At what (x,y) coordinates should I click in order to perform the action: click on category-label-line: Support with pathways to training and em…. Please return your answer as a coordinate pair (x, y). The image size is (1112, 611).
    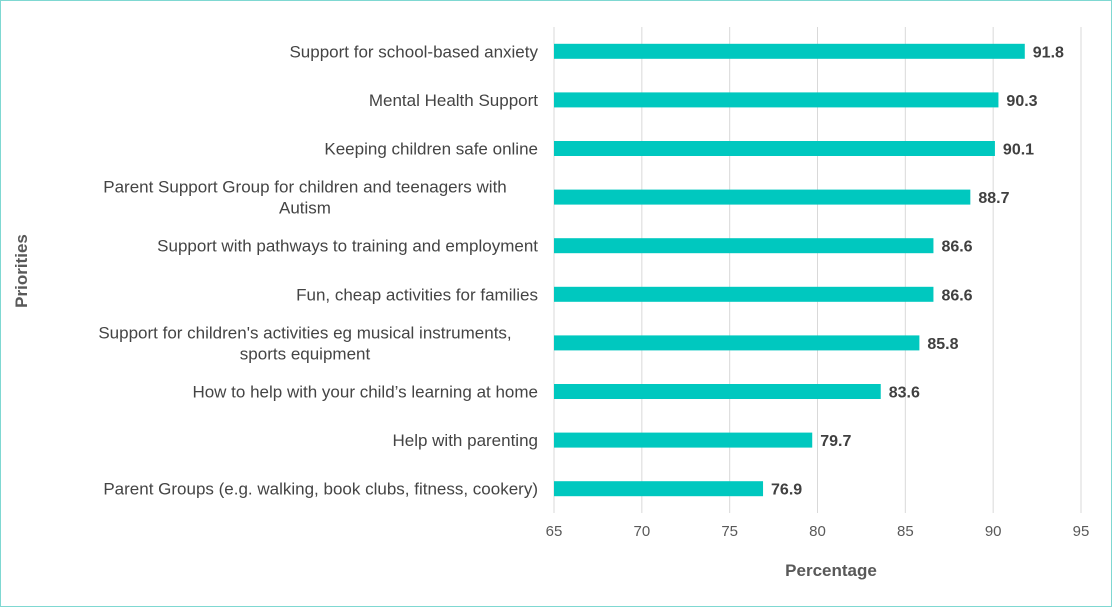
    Looking at the image, I should click on (347, 246).